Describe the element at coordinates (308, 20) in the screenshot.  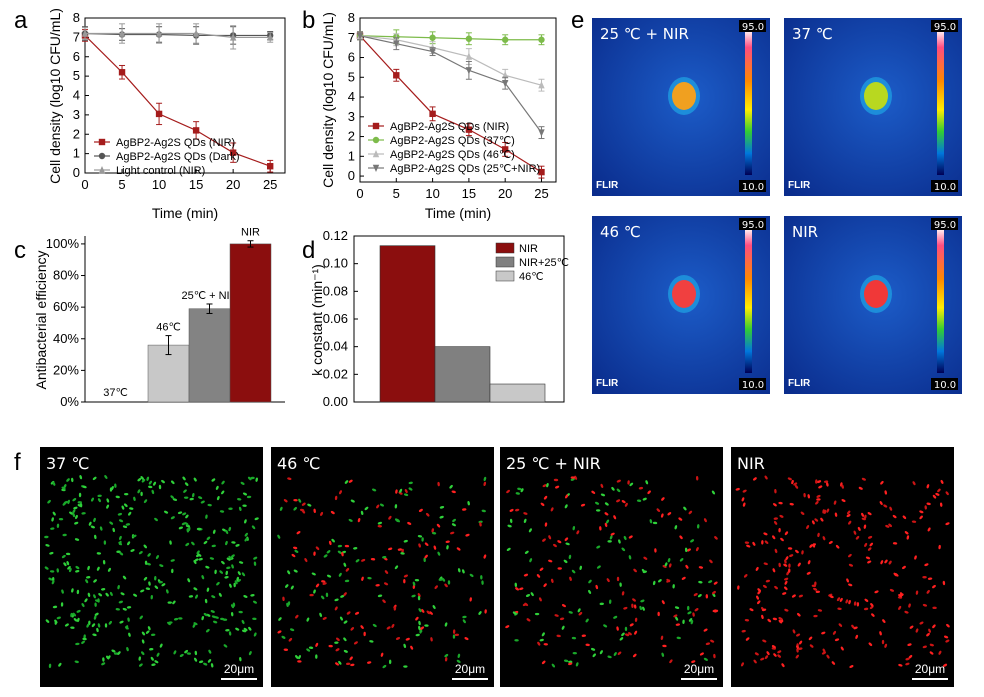
I see `panel-label-b: b` at that location.